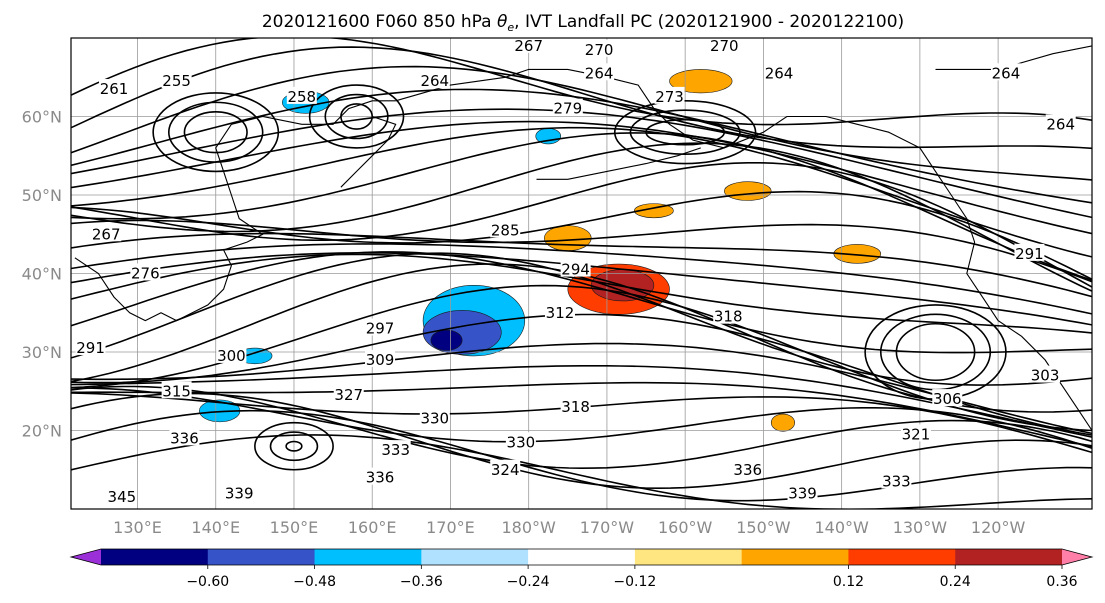  Describe the element at coordinates (947, 399) in the screenshot. I see `contour-label: 306` at that location.